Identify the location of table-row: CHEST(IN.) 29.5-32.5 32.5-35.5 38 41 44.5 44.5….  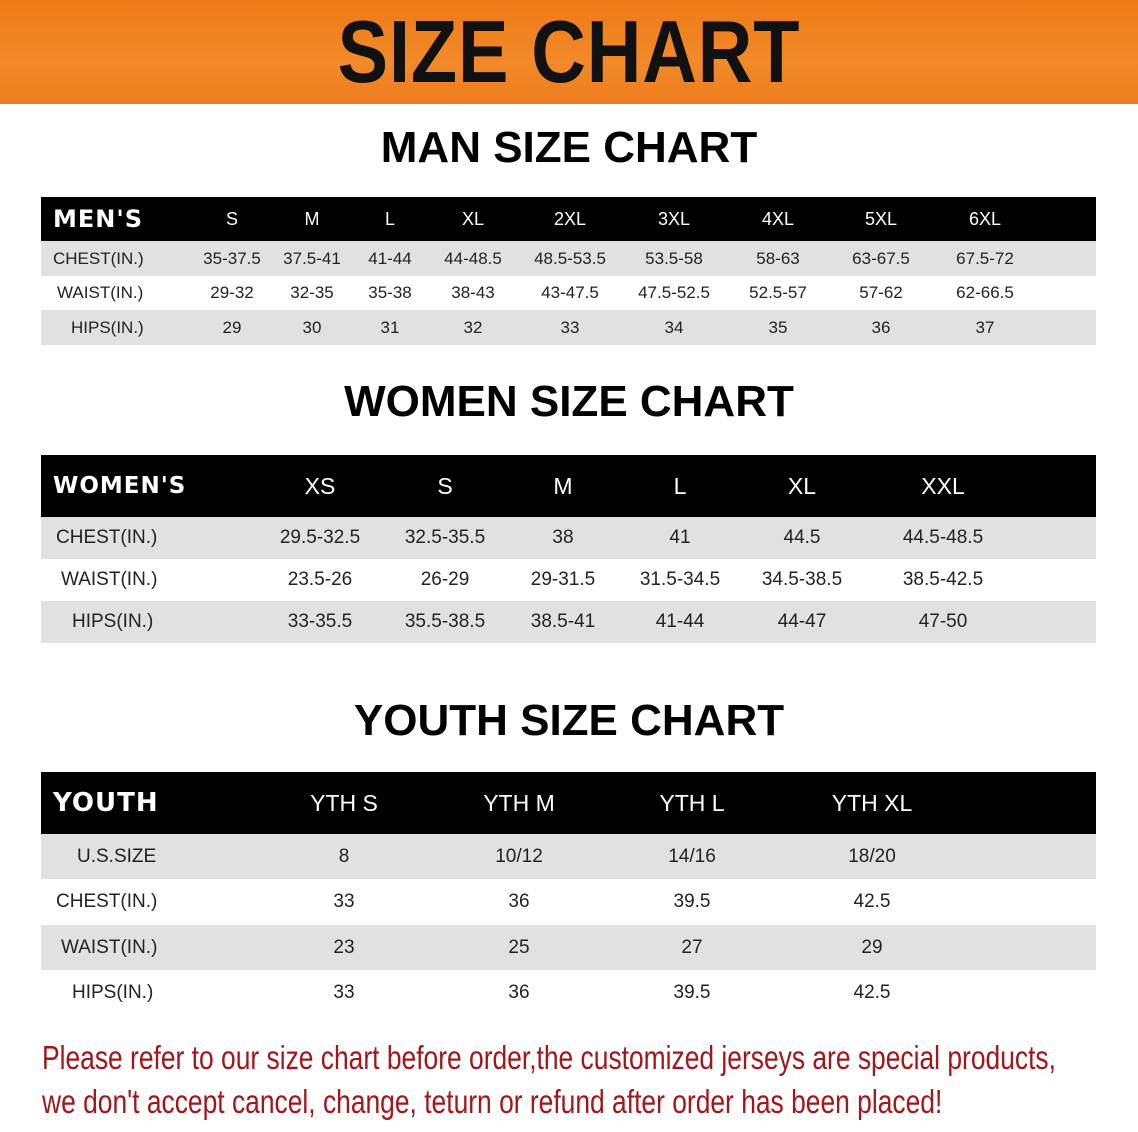
(568, 538).